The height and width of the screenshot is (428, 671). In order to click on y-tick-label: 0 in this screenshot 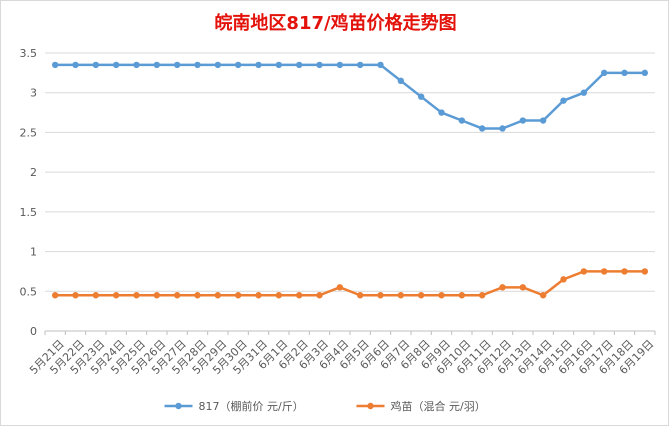, I will do `click(33, 331)`.